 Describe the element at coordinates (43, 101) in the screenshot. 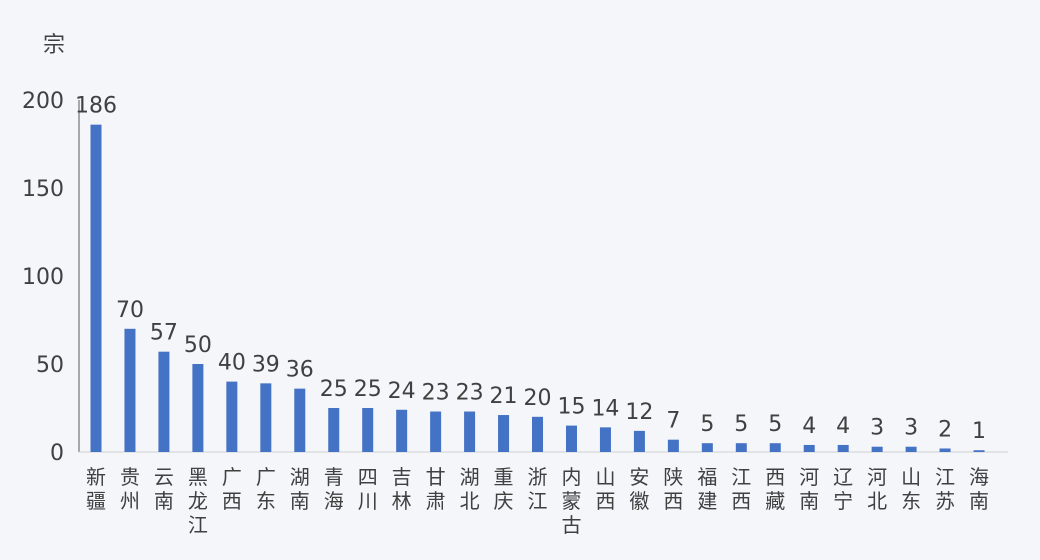

I see `y-tick-label: 200` at that location.